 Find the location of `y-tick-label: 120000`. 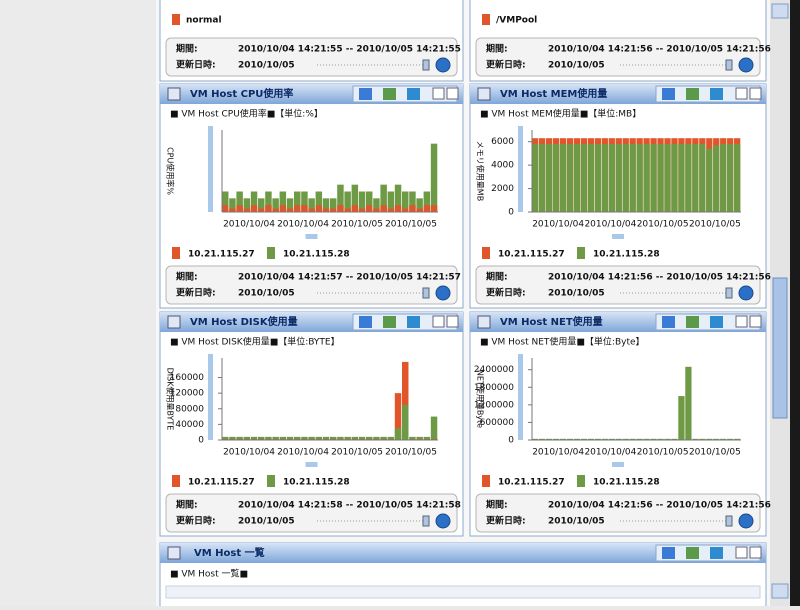

y-tick-label: 120000 is located at coordinates (187, 394).